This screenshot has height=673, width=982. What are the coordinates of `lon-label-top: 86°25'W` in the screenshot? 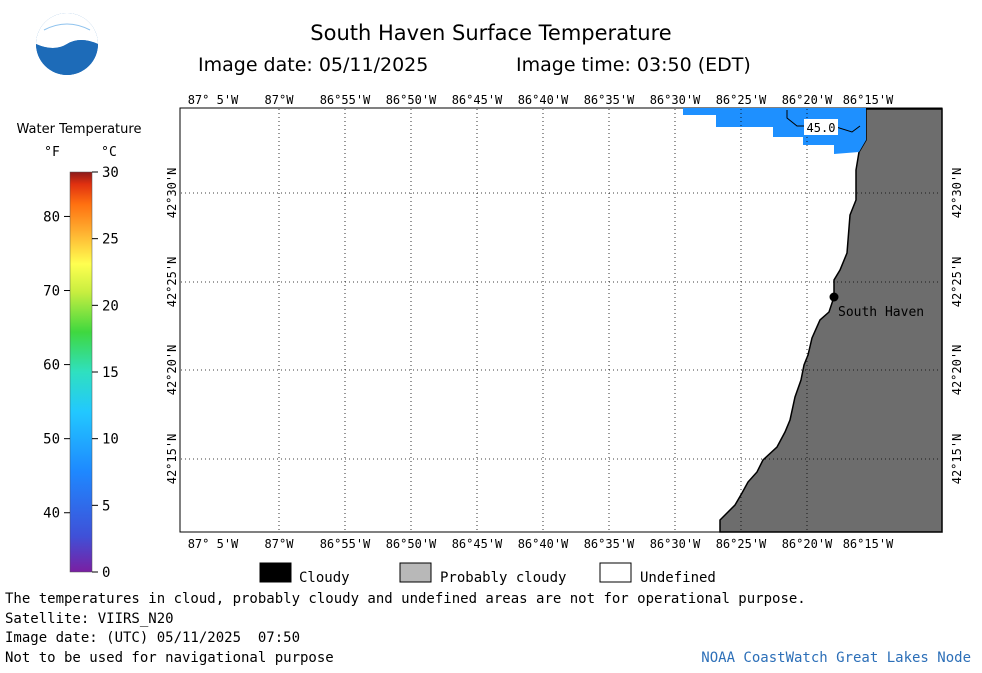 It's located at (741, 100).